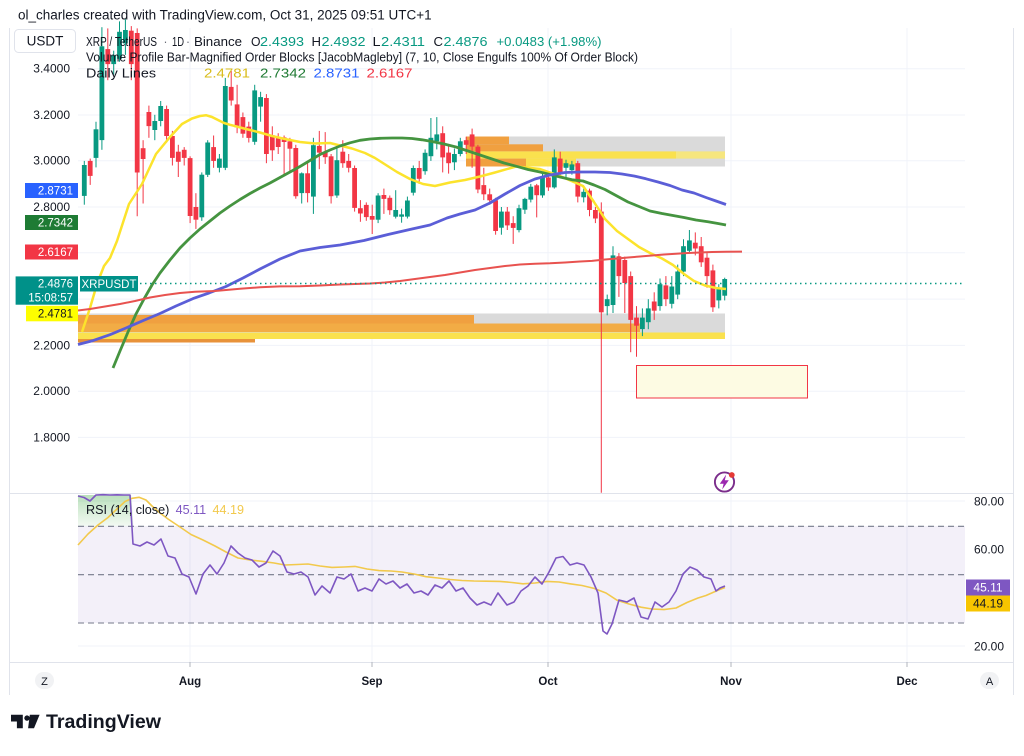  What do you see at coordinates (51, 391) in the screenshot?
I see `svg-text: 2.0000` at bounding box center [51, 391].